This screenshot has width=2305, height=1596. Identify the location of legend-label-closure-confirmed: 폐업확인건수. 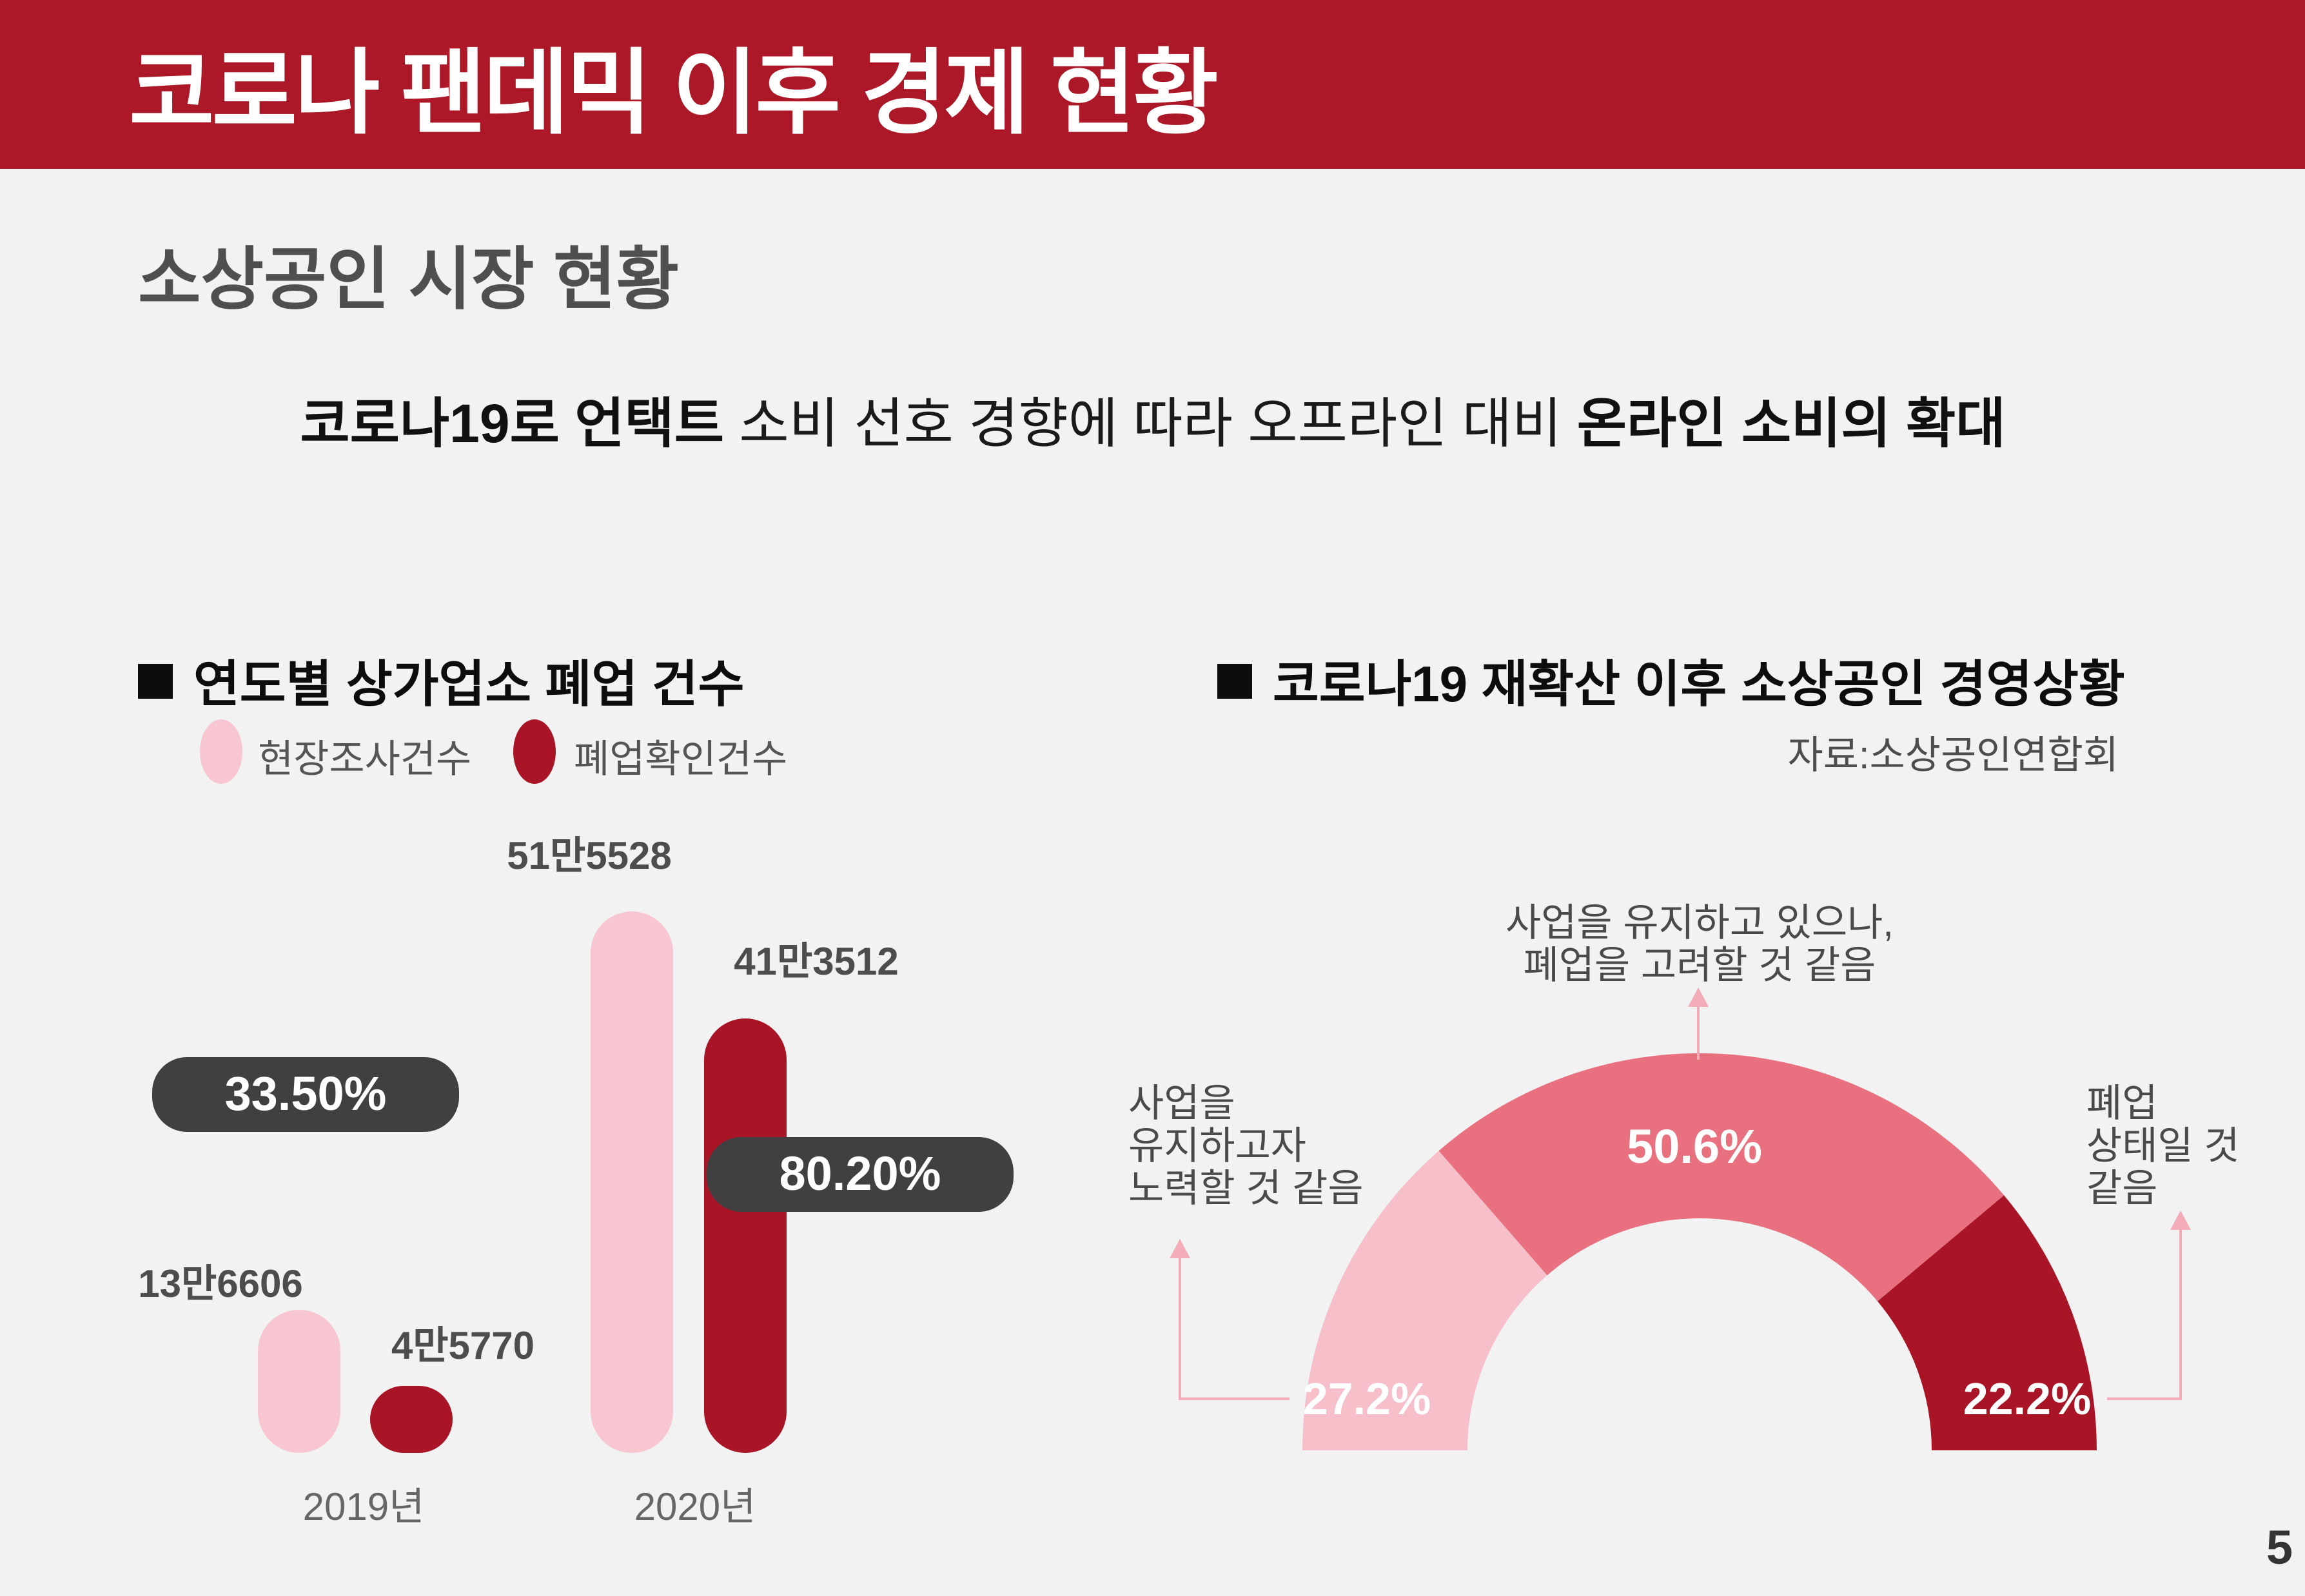
(681, 760).